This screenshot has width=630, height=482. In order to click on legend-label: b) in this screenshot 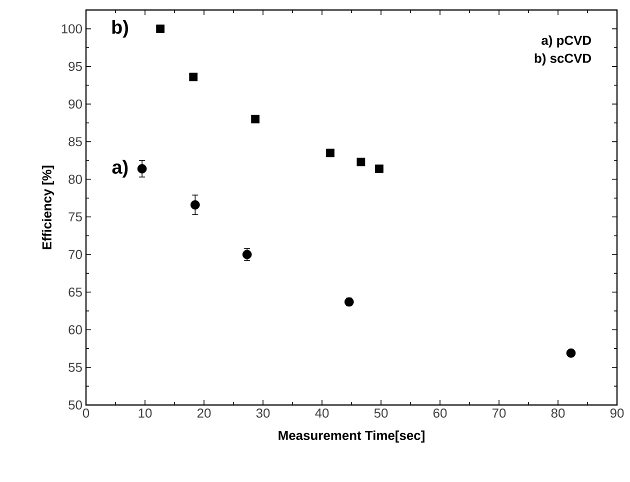, I will do `click(120, 29)`.